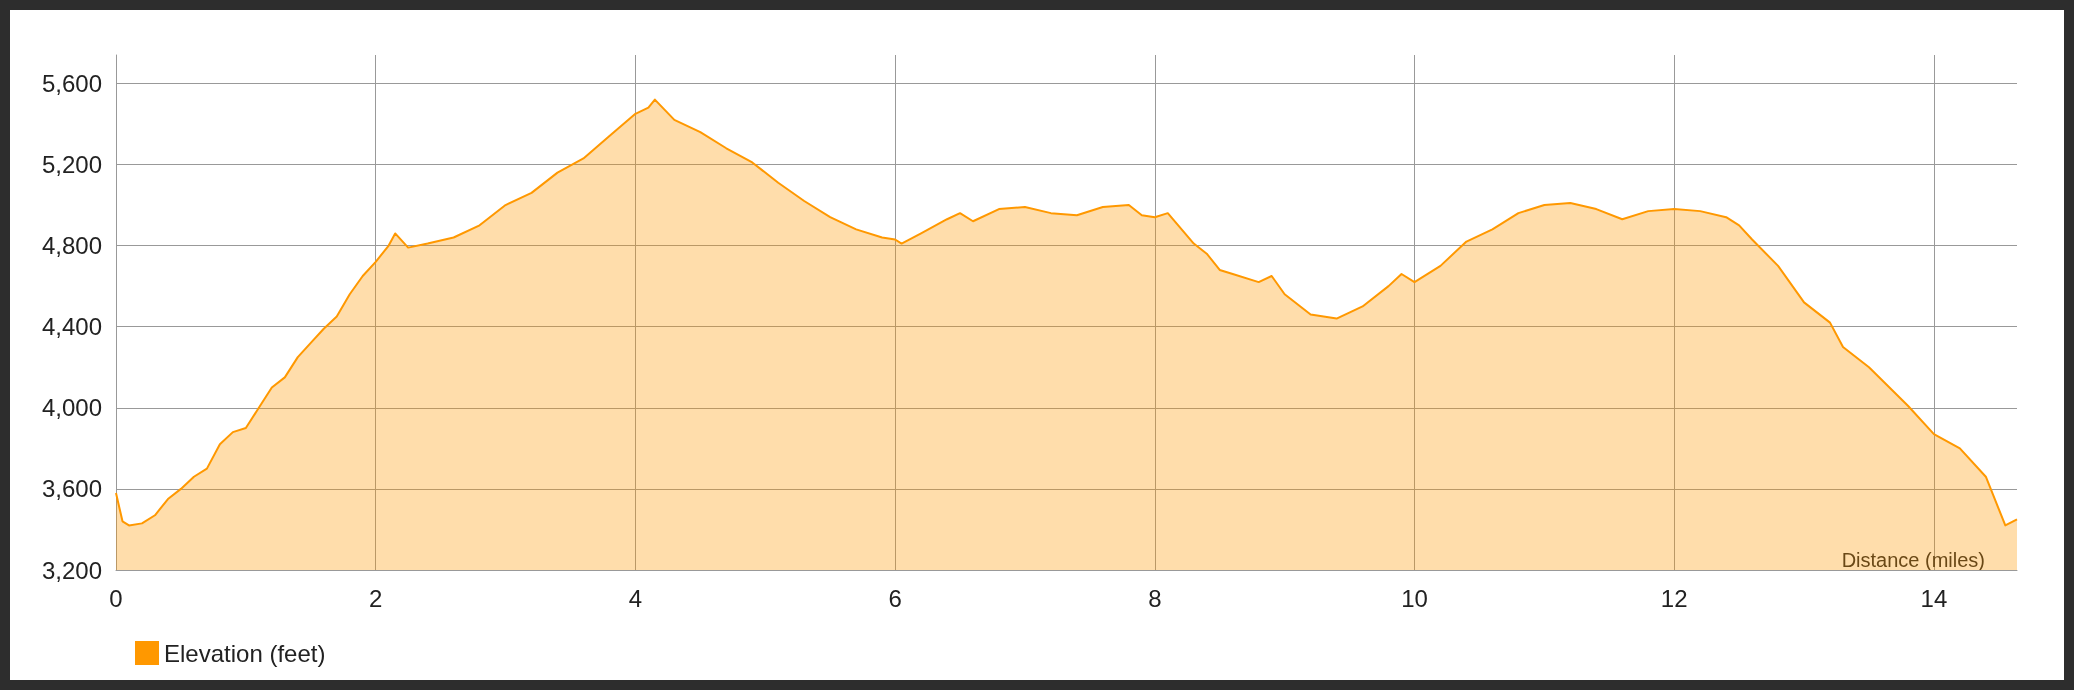 Image resolution: width=2074 pixels, height=690 pixels. I want to click on x-tick-label: 6, so click(895, 598).